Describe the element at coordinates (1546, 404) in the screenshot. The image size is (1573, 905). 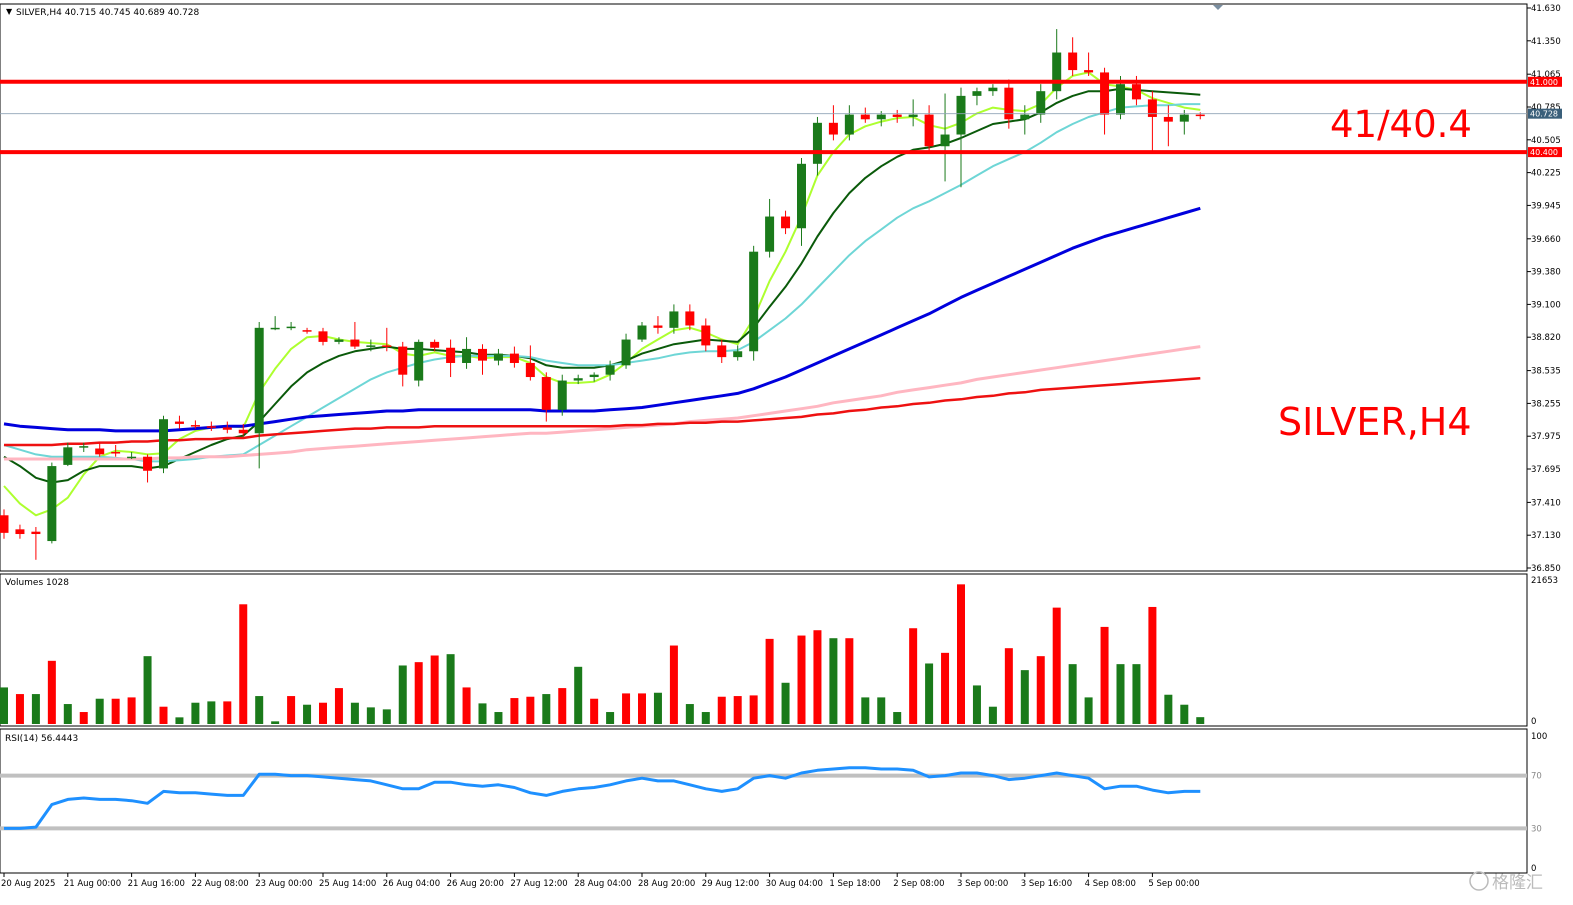
I see `price-tick-label: 38.255` at that location.